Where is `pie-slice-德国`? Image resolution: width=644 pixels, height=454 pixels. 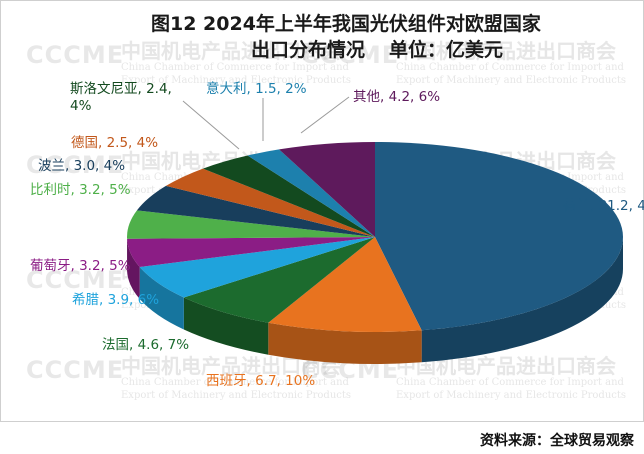
pie-slice-德国 is located at coordinates (270, 202).